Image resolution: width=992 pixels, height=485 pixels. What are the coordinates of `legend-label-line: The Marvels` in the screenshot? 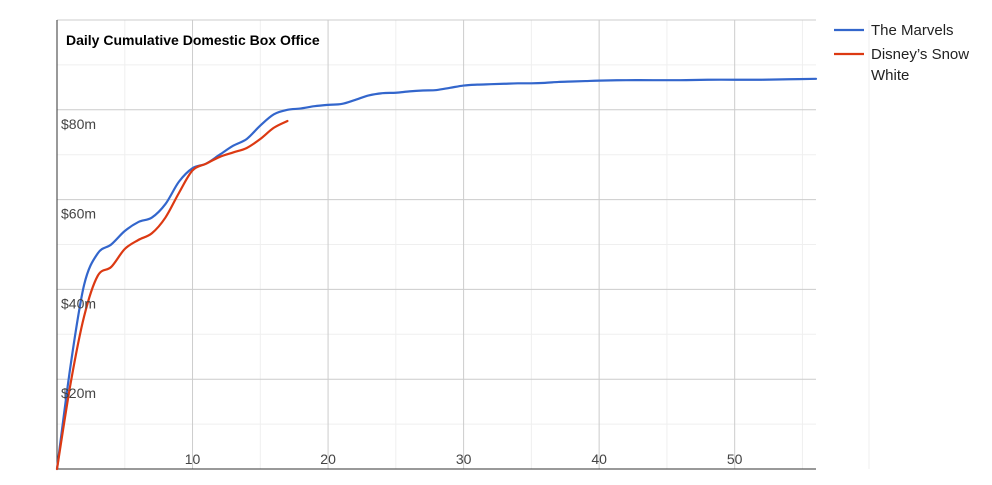 It's located at (912, 30).